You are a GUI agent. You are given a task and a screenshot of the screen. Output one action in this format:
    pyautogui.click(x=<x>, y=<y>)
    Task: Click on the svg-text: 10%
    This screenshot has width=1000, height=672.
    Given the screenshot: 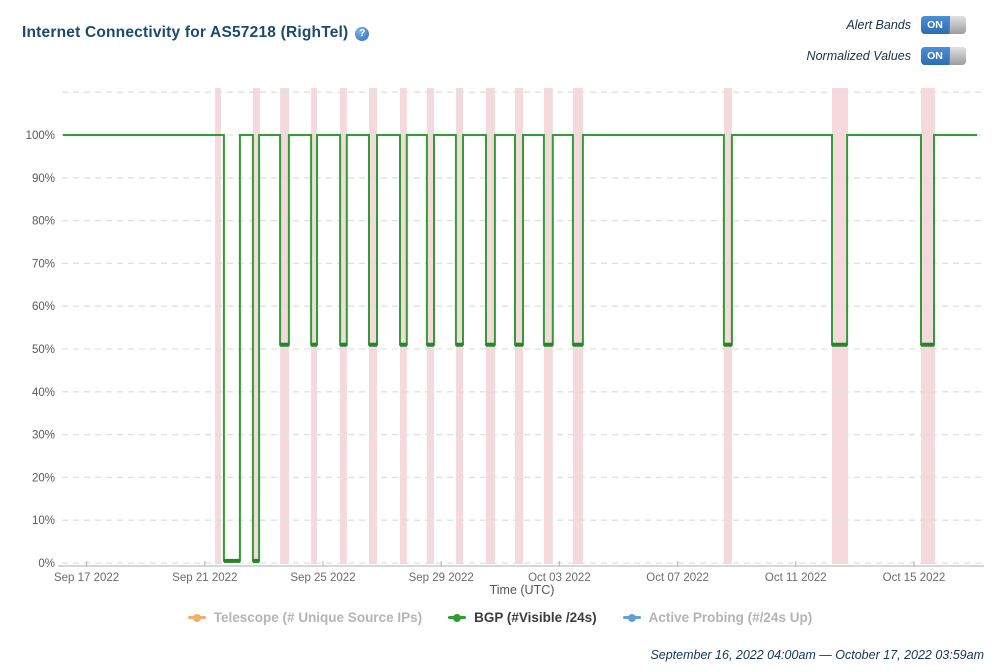 What is the action you would take?
    pyautogui.click(x=43, y=521)
    